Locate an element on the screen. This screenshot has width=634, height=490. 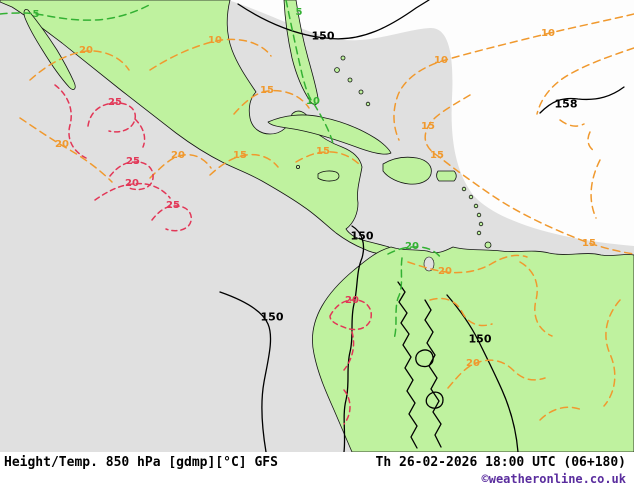
landmass-baja is located at coordinates (49, 49).